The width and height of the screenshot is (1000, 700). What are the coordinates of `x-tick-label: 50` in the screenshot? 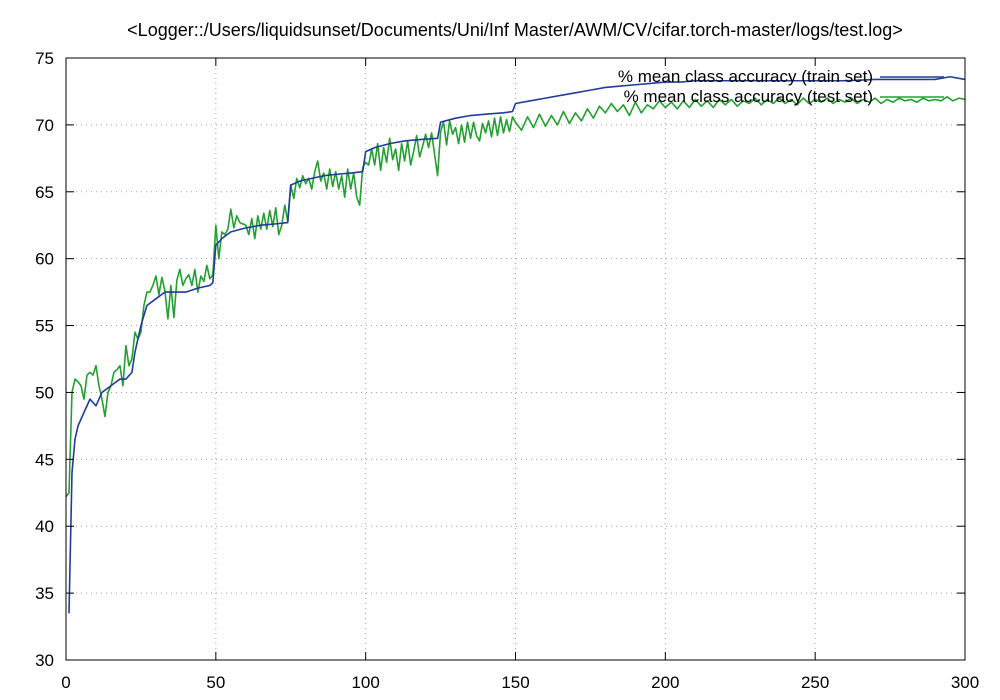 It's located at (215, 682).